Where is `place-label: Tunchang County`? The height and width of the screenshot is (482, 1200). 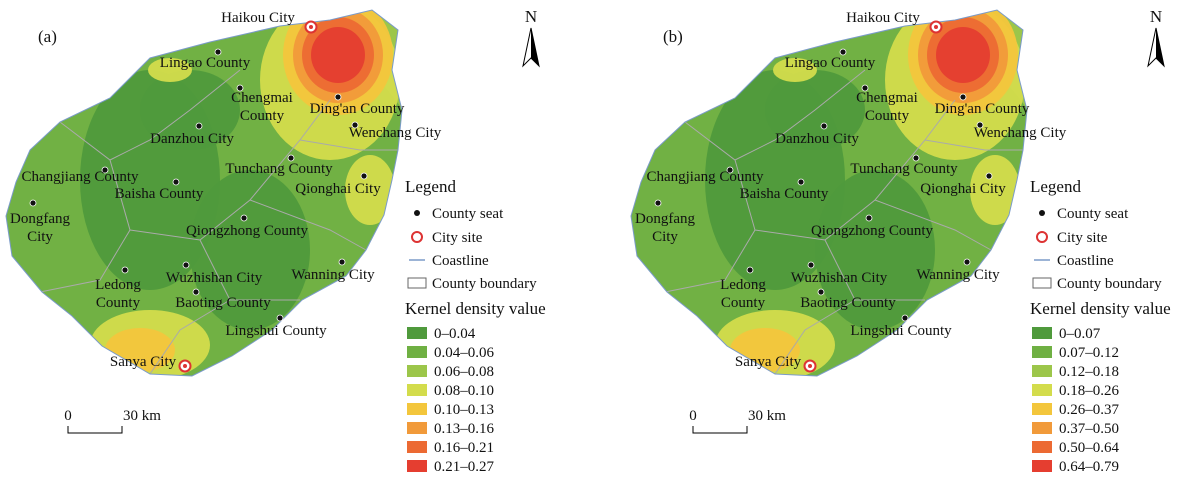 place-label: Tunchang County is located at coordinates (904, 169).